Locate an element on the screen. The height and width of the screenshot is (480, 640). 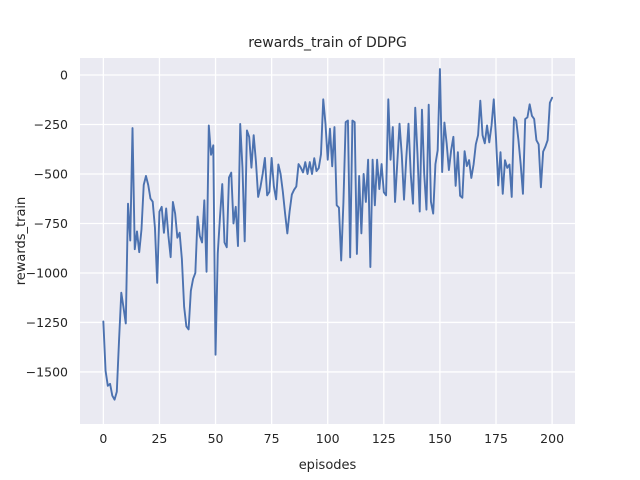
y-tick-labels: 0 −250 −500 −750 −1000 −1250 −1500 is located at coordinates (47, 224).